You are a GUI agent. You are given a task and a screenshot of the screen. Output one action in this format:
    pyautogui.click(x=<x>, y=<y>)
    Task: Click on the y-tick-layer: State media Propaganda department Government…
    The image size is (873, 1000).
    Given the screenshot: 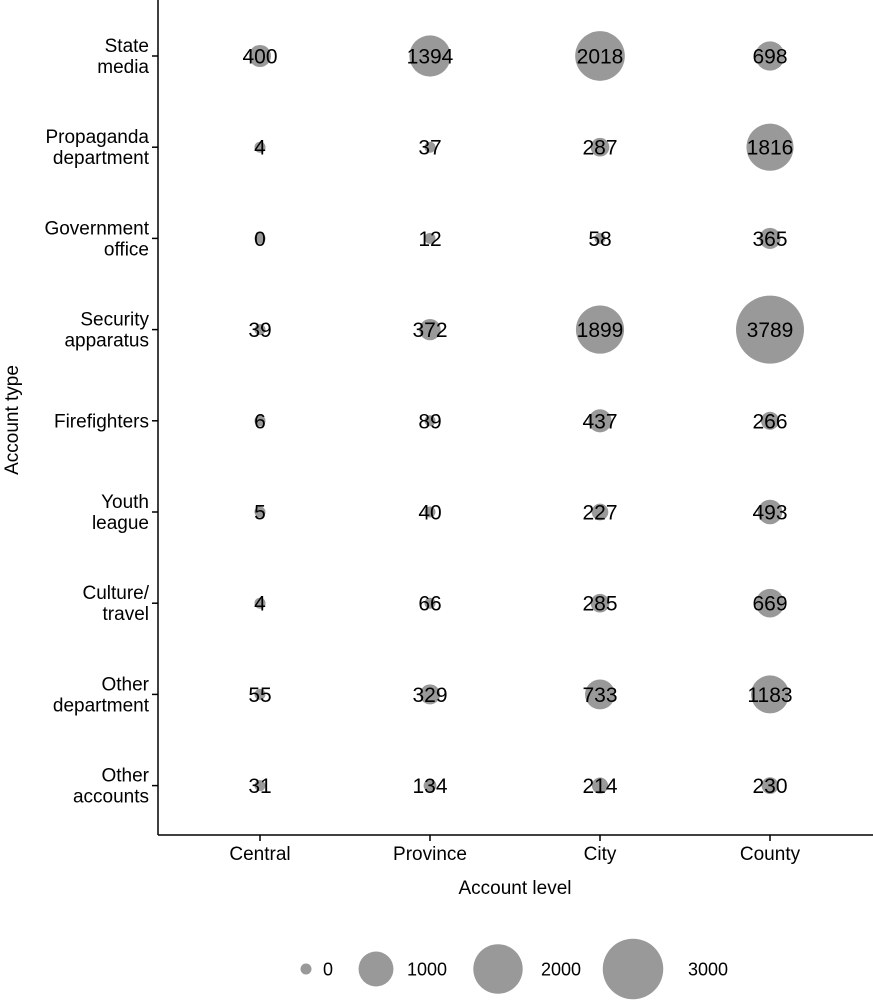 What is the action you would take?
    pyautogui.click(x=101, y=422)
    